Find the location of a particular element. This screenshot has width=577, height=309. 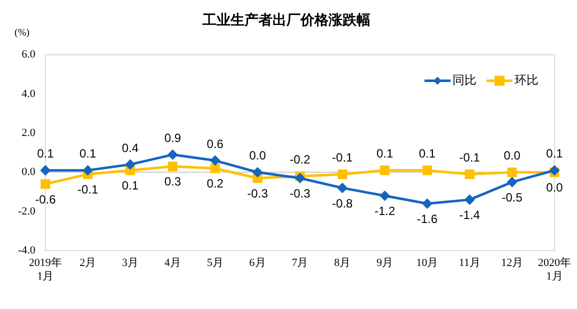

y-tick-label: 2.0 is located at coordinates (29, 133).